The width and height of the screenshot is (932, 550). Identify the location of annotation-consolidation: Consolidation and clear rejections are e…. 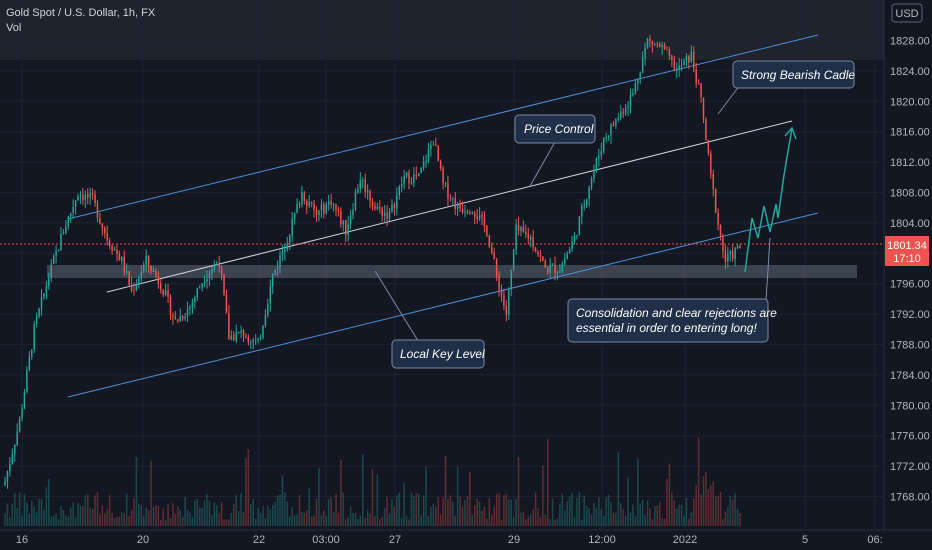
(672, 320).